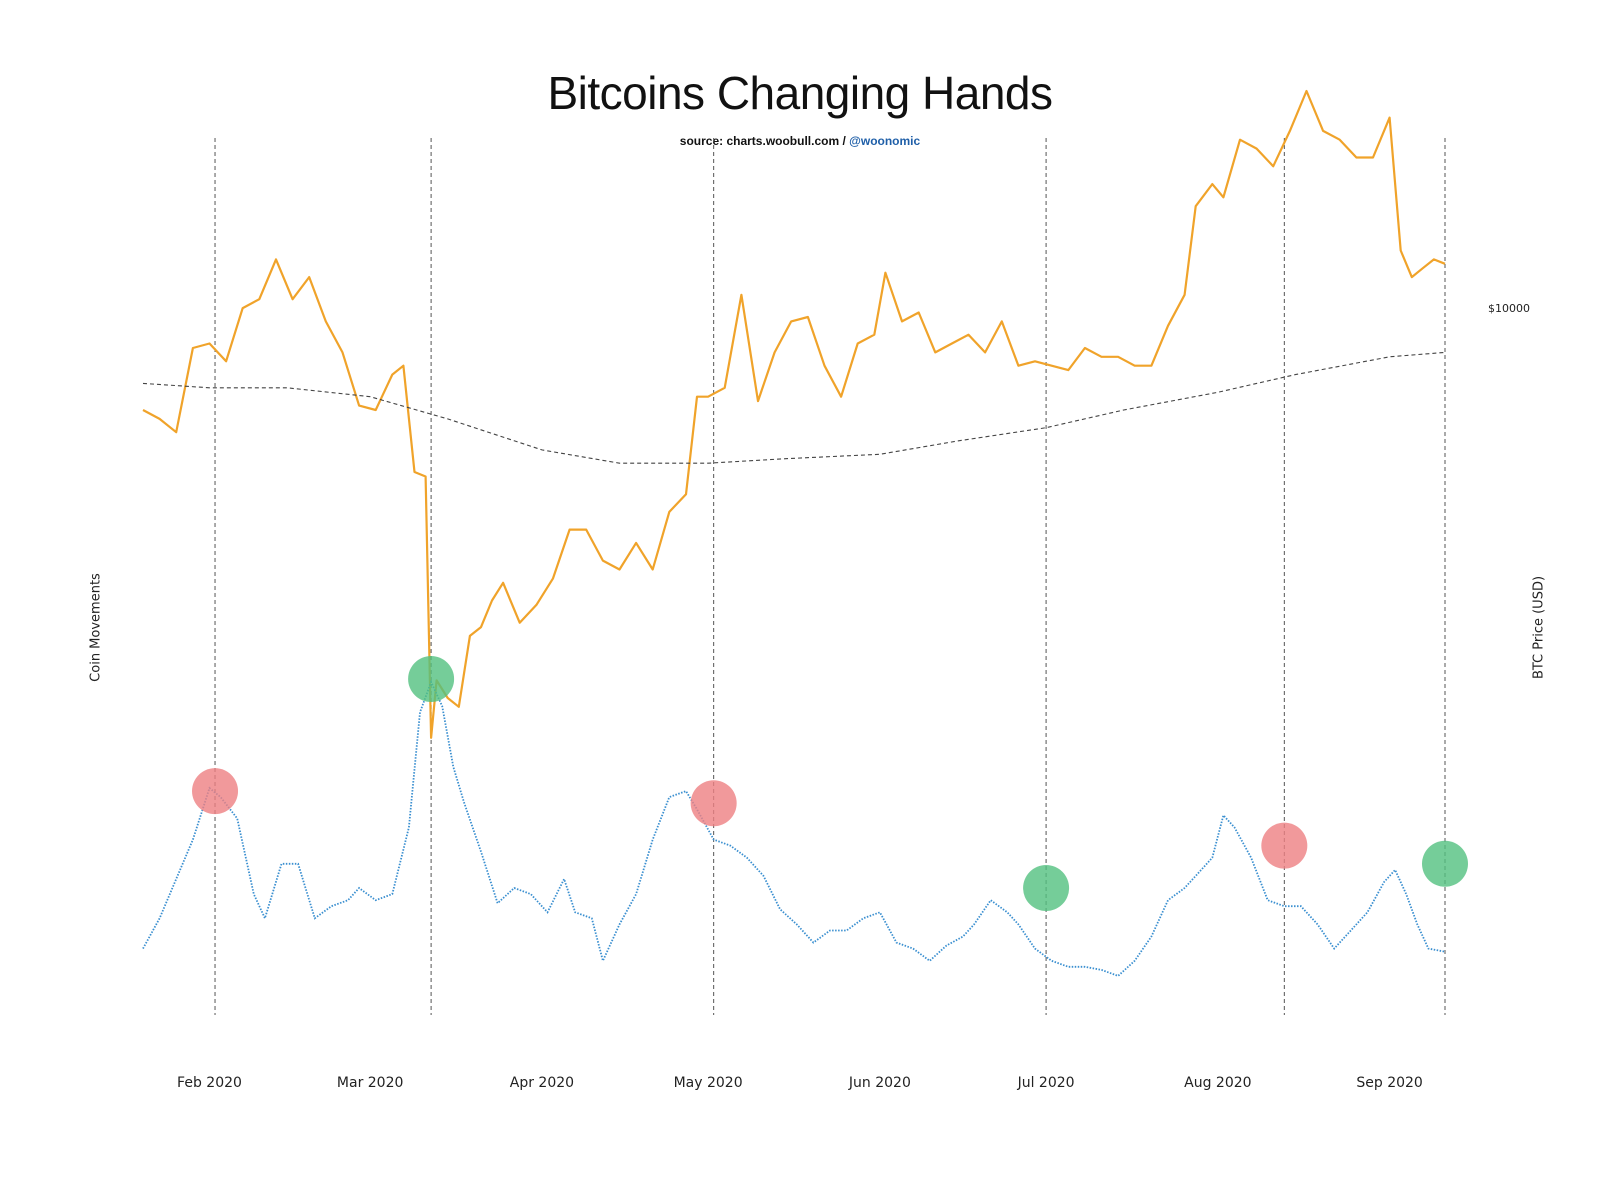  Describe the element at coordinates (885, 141) in the screenshot. I see `source-handle-link: @woonomic` at that location.